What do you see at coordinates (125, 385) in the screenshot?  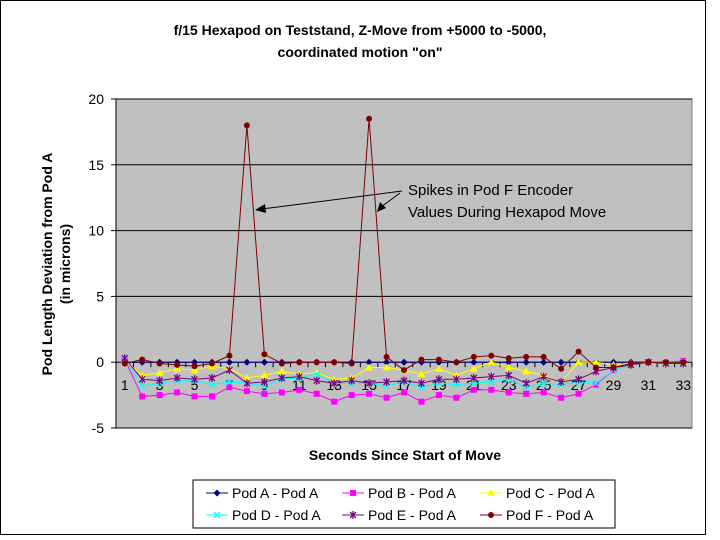 I see `x-tick-label: 1` at bounding box center [125, 385].